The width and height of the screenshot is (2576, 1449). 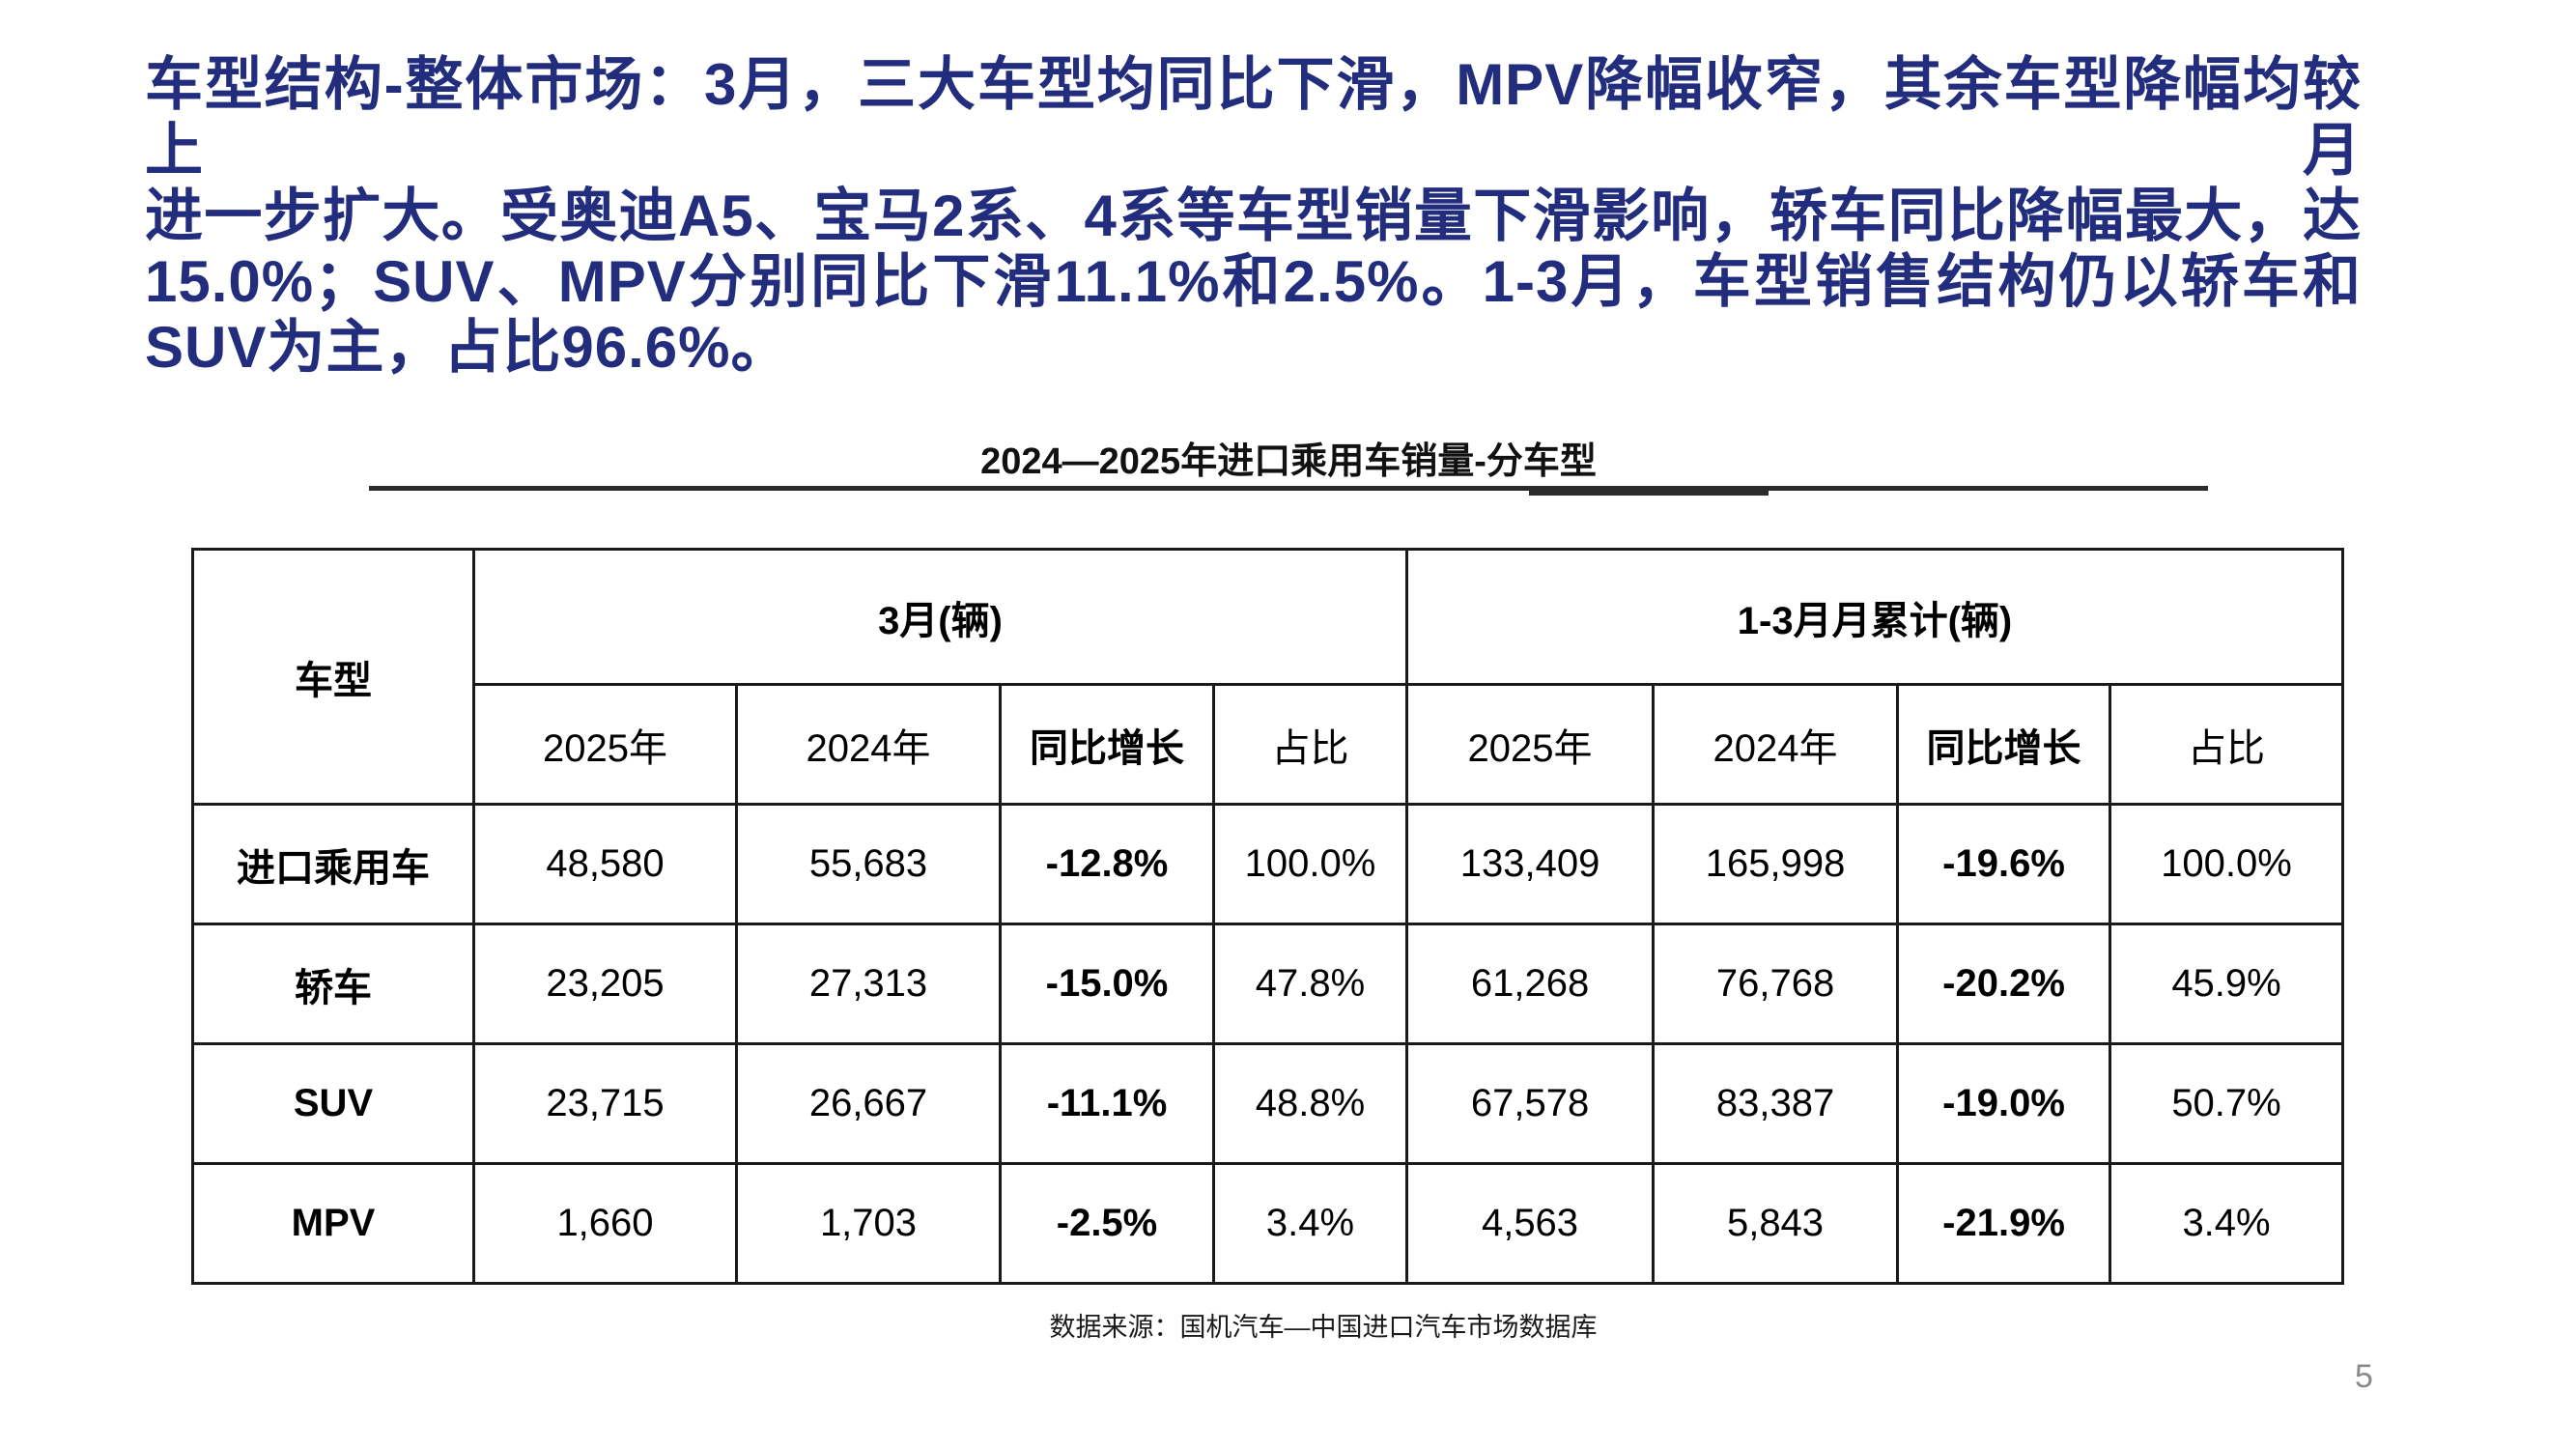 I want to click on title-underline, so click(x=1288, y=491).